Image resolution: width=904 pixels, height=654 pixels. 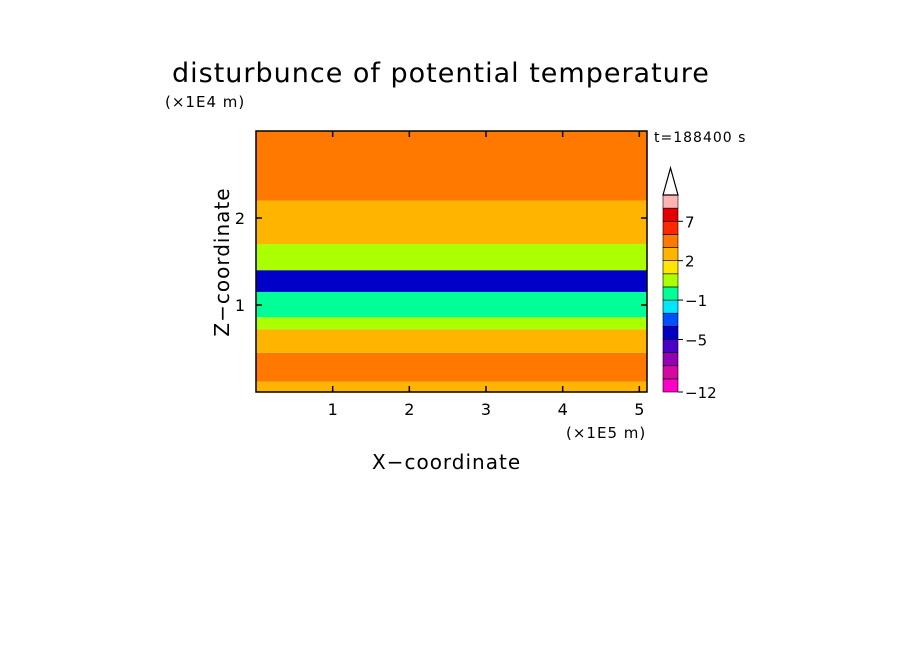 What do you see at coordinates (696, 340) in the screenshot?
I see `colorbar-tick-label: −5` at bounding box center [696, 340].